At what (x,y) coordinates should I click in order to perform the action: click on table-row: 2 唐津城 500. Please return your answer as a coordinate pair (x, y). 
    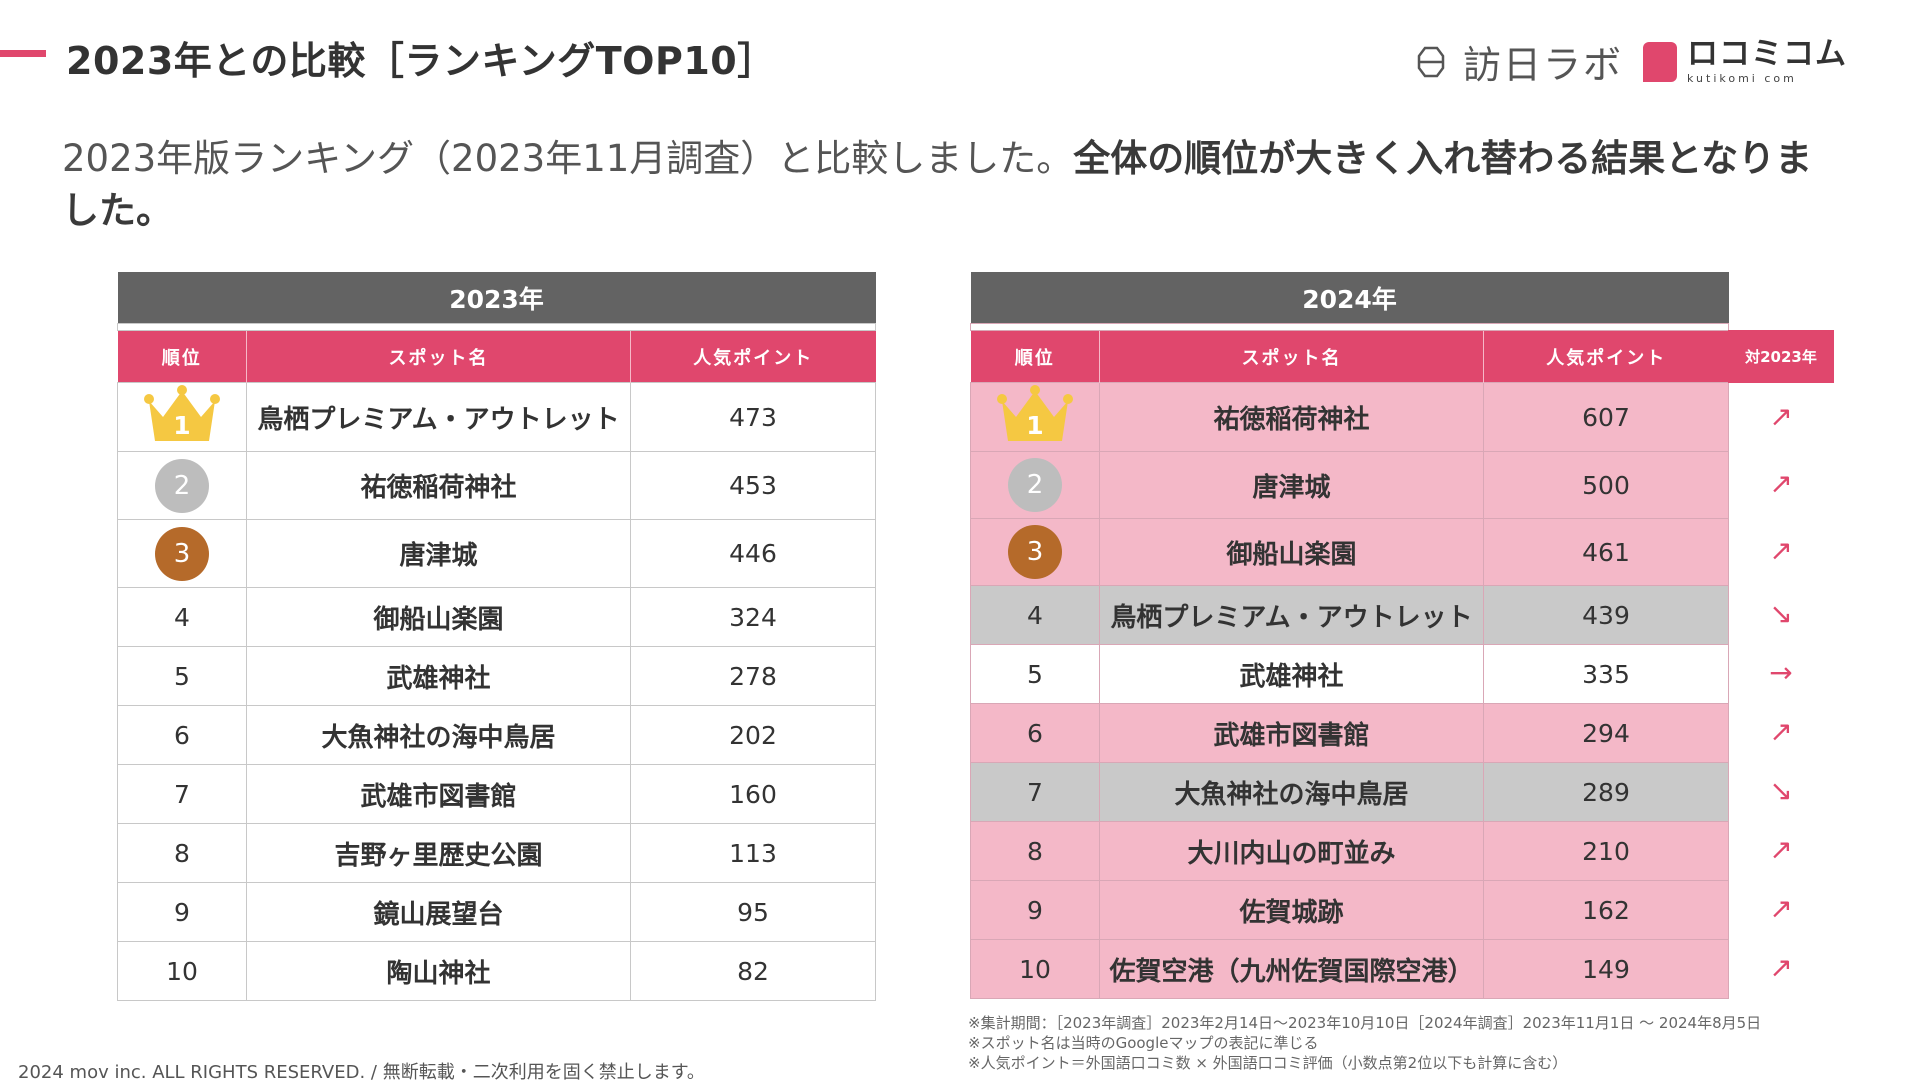
    Looking at the image, I should click on (1349, 485).